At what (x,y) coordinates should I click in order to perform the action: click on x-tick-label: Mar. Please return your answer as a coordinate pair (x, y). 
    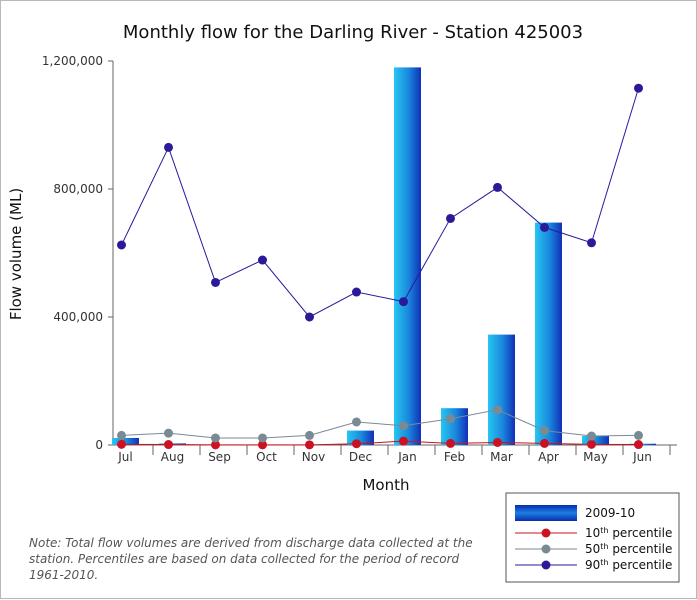
    Looking at the image, I should click on (501, 457).